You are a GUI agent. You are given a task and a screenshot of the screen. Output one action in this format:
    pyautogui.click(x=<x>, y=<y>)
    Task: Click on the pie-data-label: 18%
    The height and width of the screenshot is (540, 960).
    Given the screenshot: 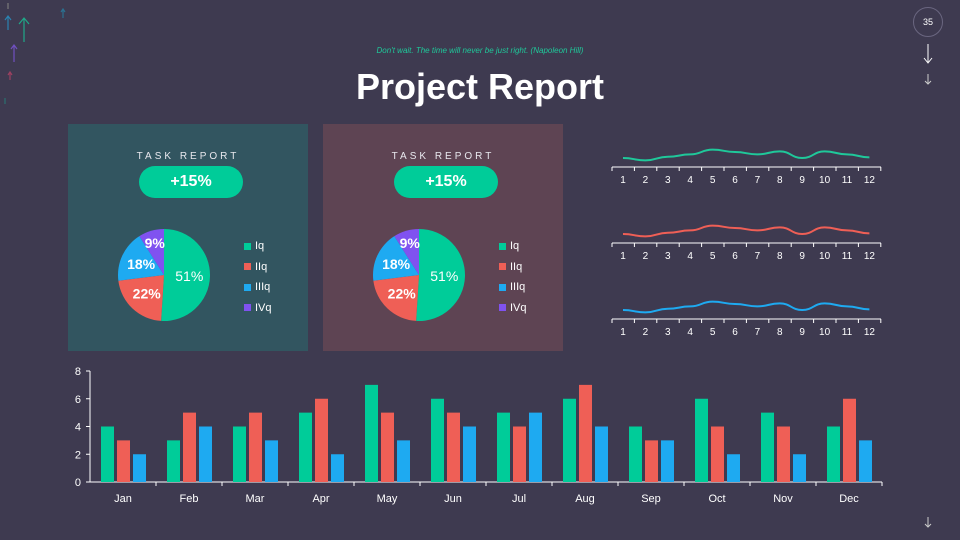 What is the action you would take?
    pyautogui.click(x=141, y=264)
    